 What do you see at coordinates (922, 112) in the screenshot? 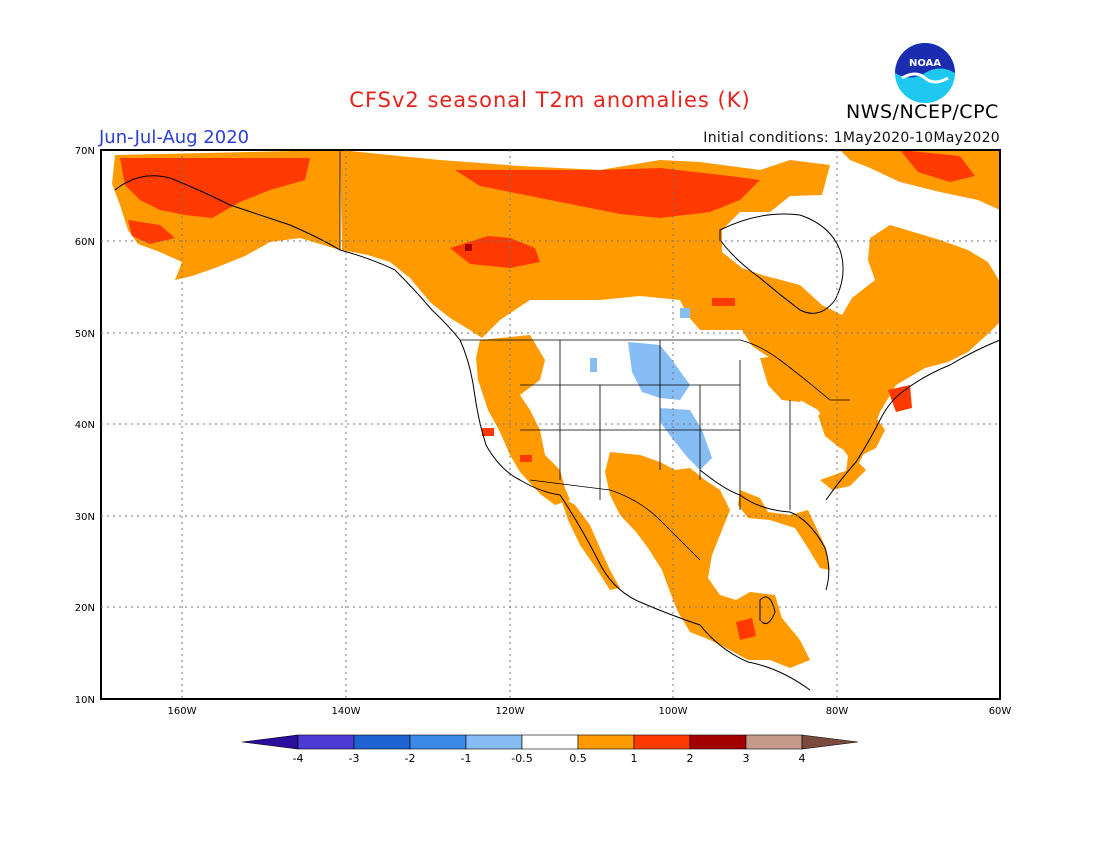
I see `agency-label: NWS/NCEP/CPC` at bounding box center [922, 112].